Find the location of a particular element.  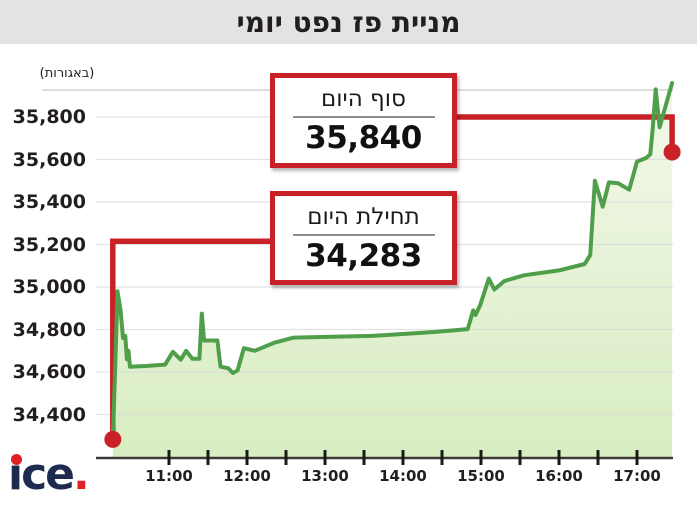

end-connector-line is located at coordinates (566, 131).